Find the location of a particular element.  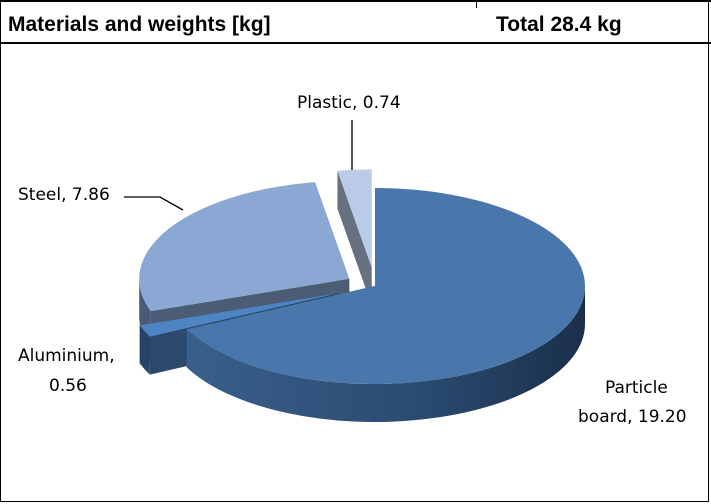

title-bar is located at coordinates (355, 22).